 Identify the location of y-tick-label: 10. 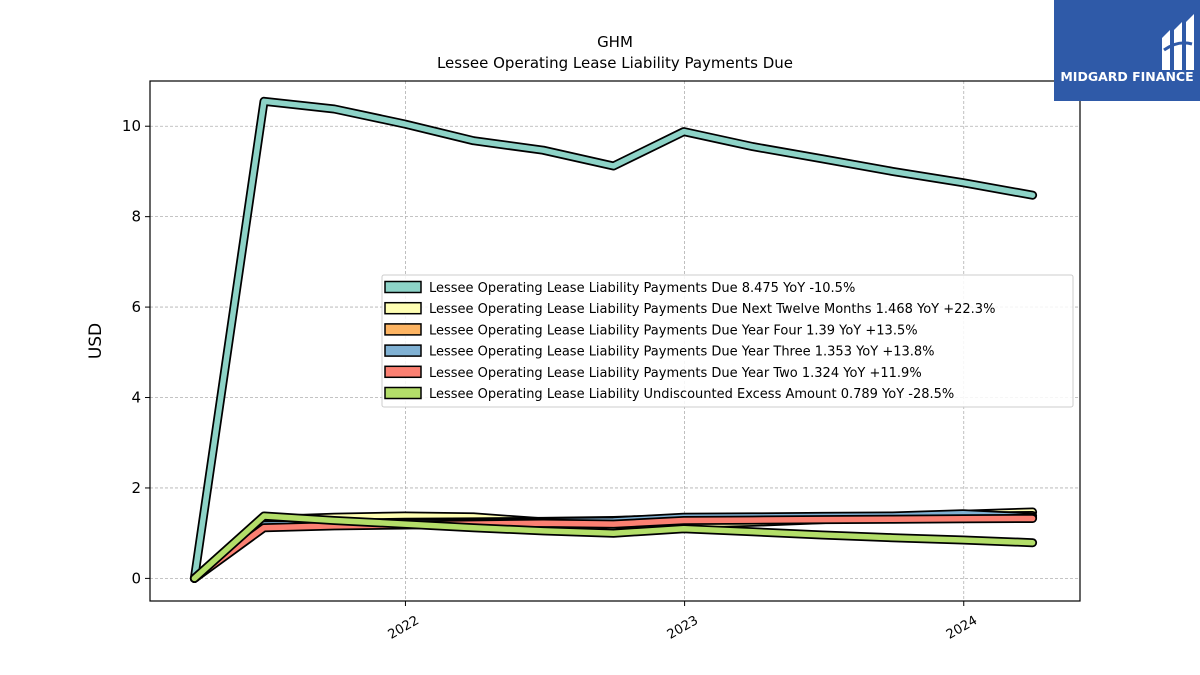
(131, 126).